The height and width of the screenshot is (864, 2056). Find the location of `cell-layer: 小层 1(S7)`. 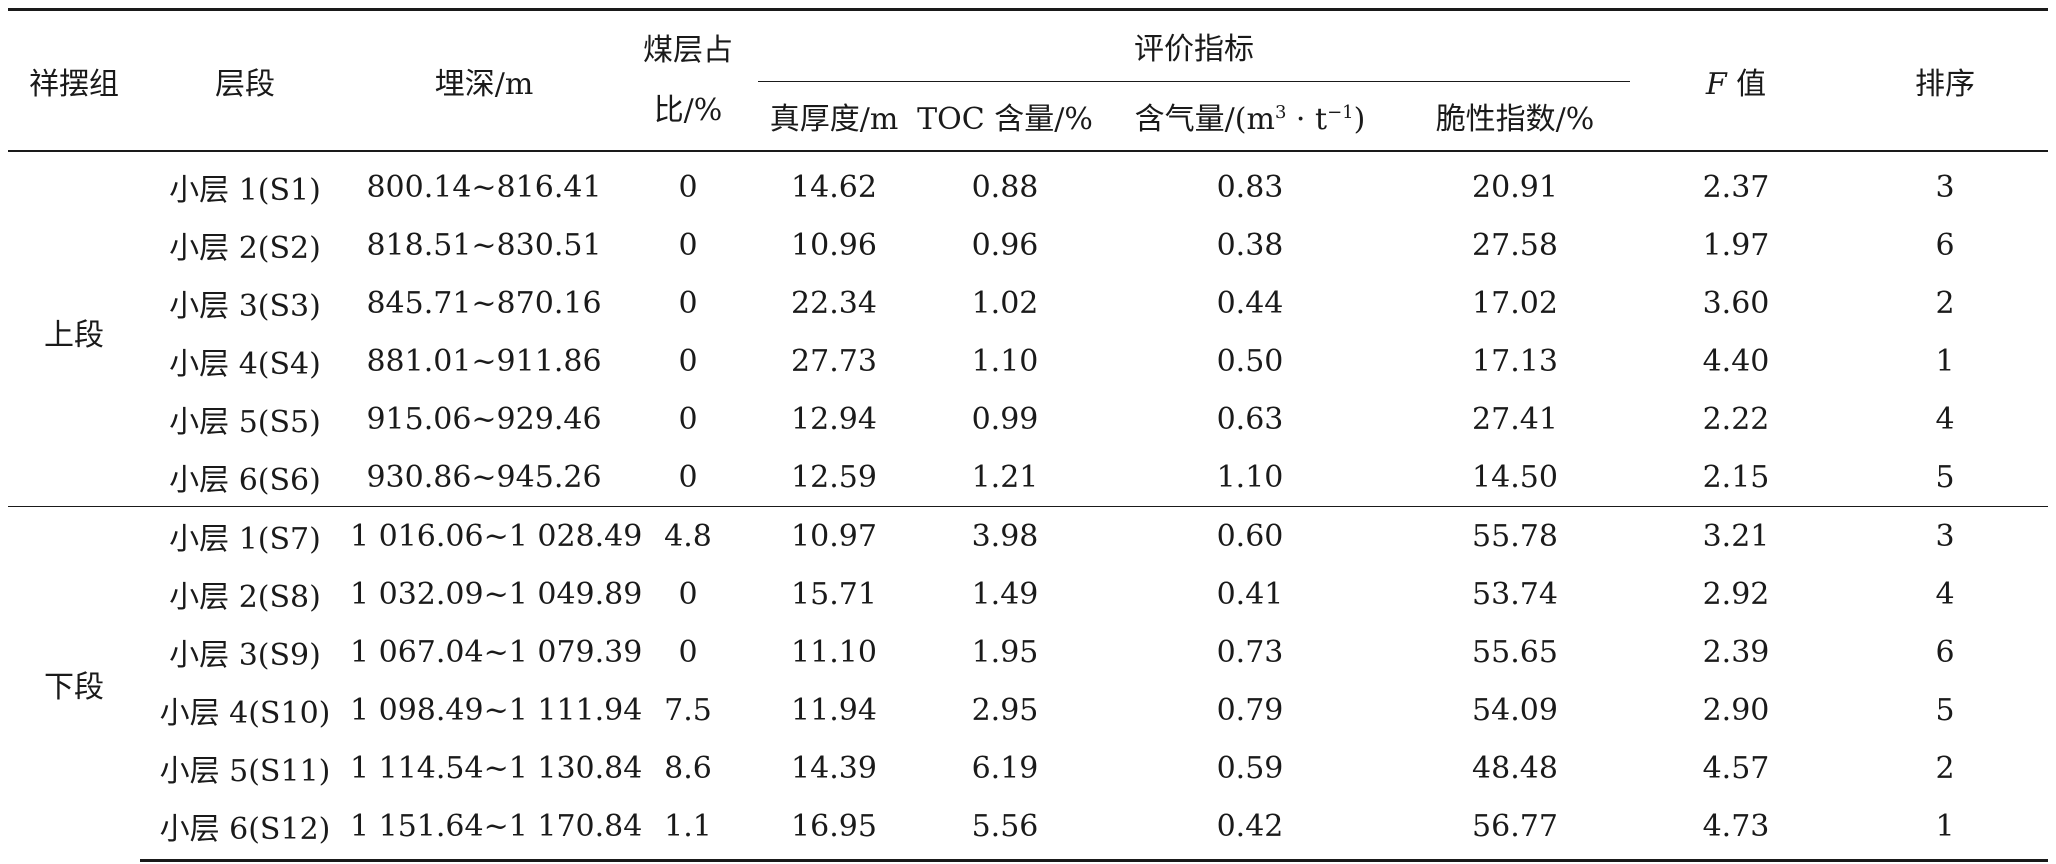

cell-layer: 小层 1(S7) is located at coordinates (245, 535).